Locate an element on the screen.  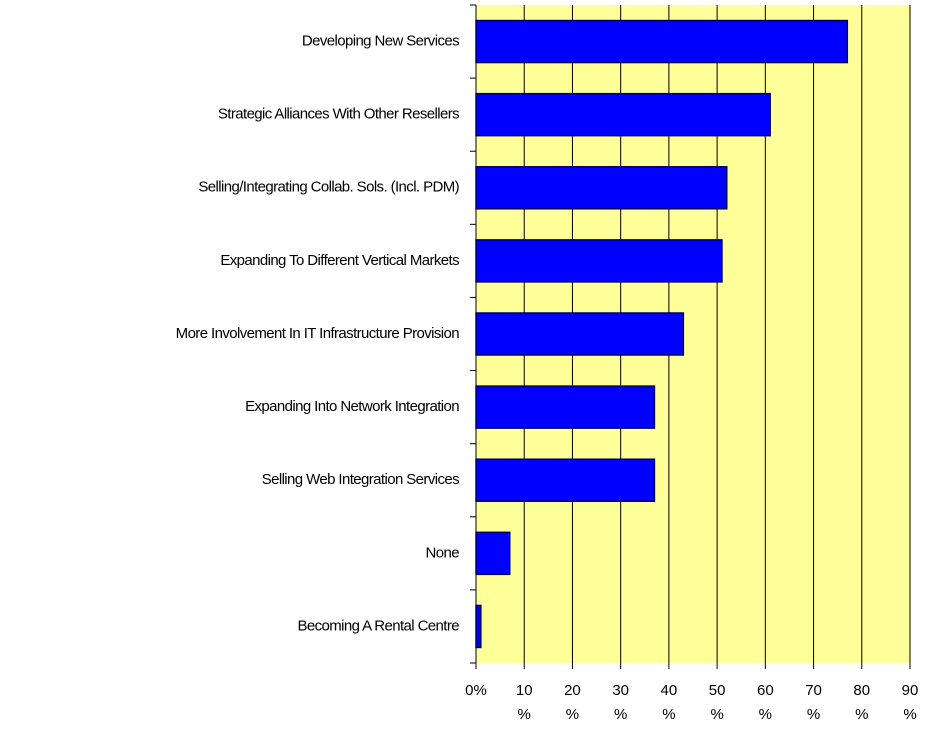
x-tick-label: 60 % is located at coordinates (765, 702).